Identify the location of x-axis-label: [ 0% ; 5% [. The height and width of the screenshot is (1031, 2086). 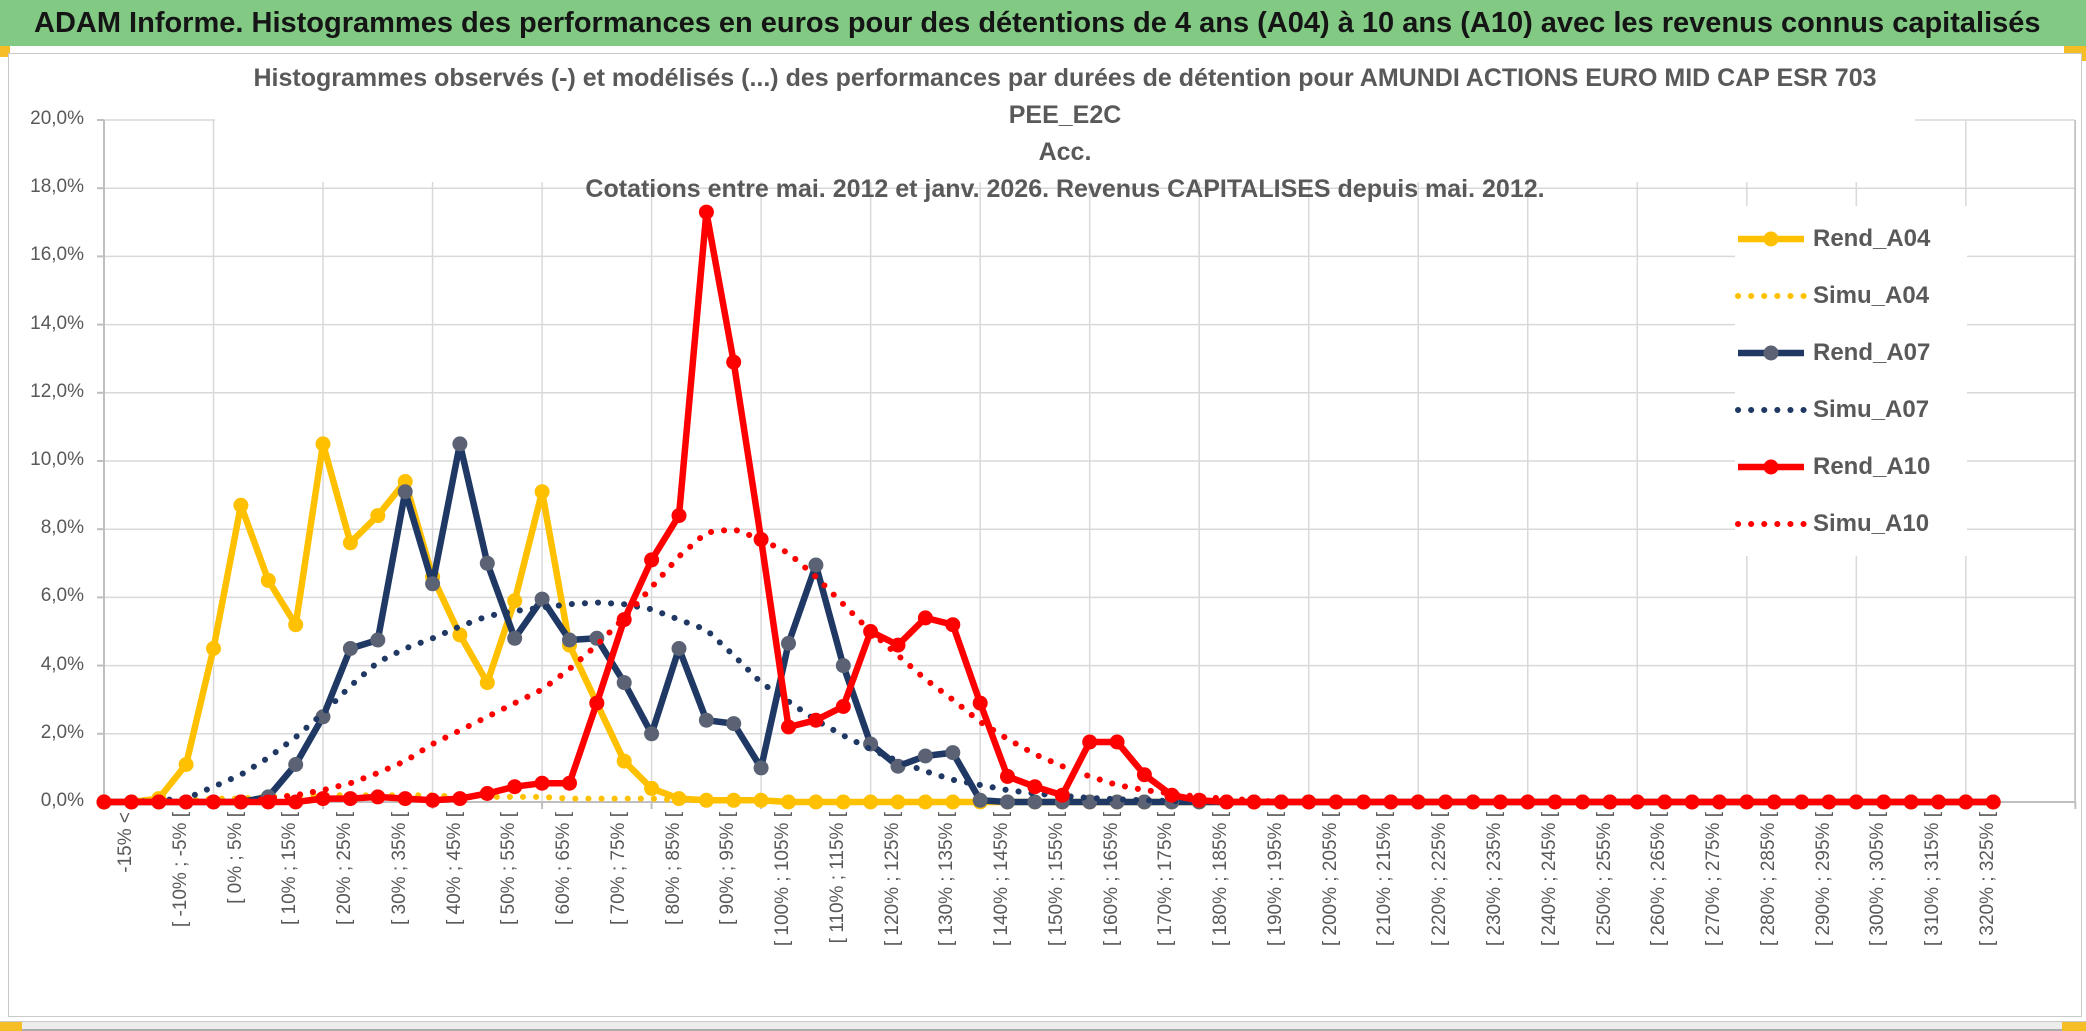
(235, 858).